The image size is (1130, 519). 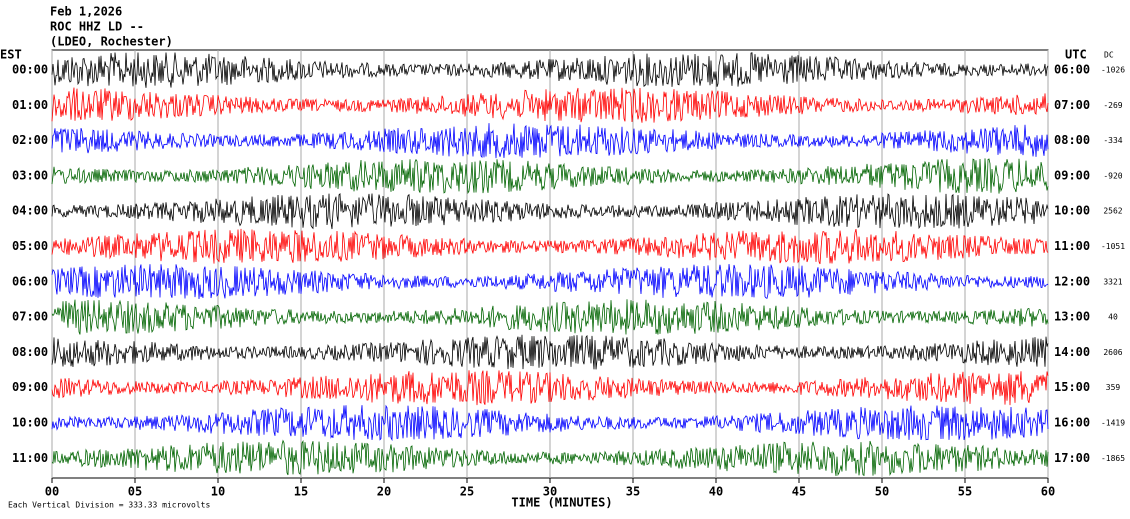 What do you see at coordinates (799, 492) in the screenshot?
I see `x-tick-label: 45` at bounding box center [799, 492].